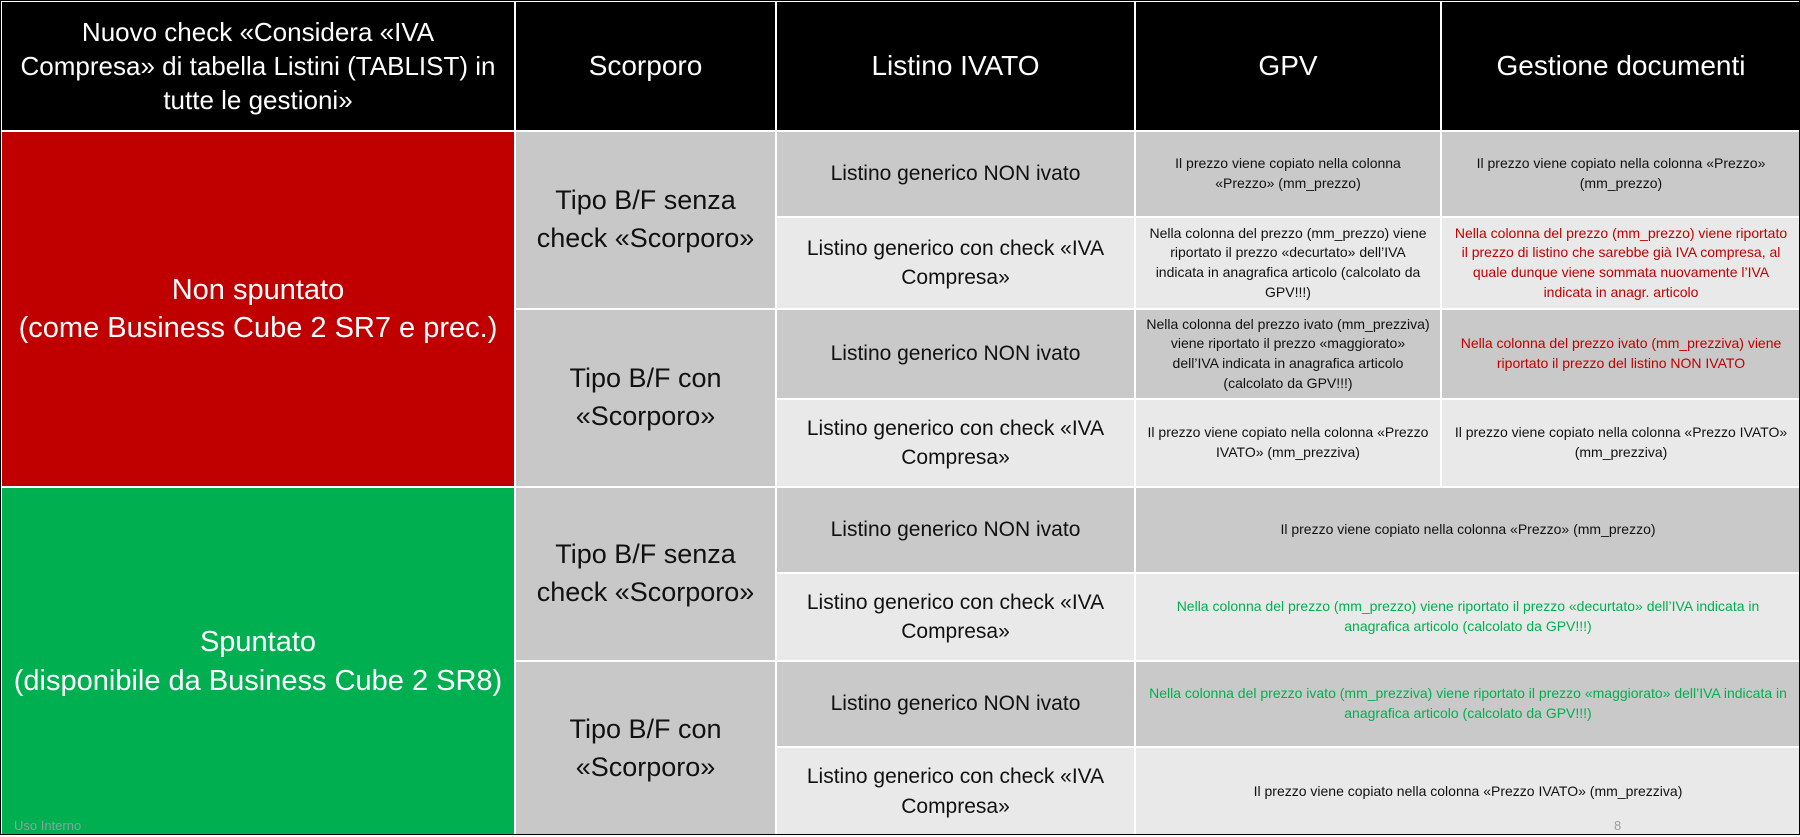 The height and width of the screenshot is (837, 1800). Describe the element at coordinates (1288, 66) in the screenshot. I see `header-gpv: GPV` at that location.